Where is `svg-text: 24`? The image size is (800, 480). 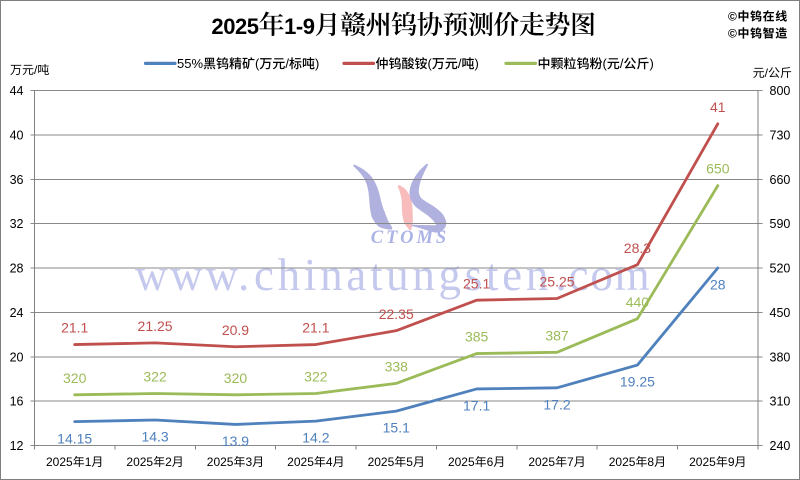
svg-text: 24 is located at coordinates (17, 313).